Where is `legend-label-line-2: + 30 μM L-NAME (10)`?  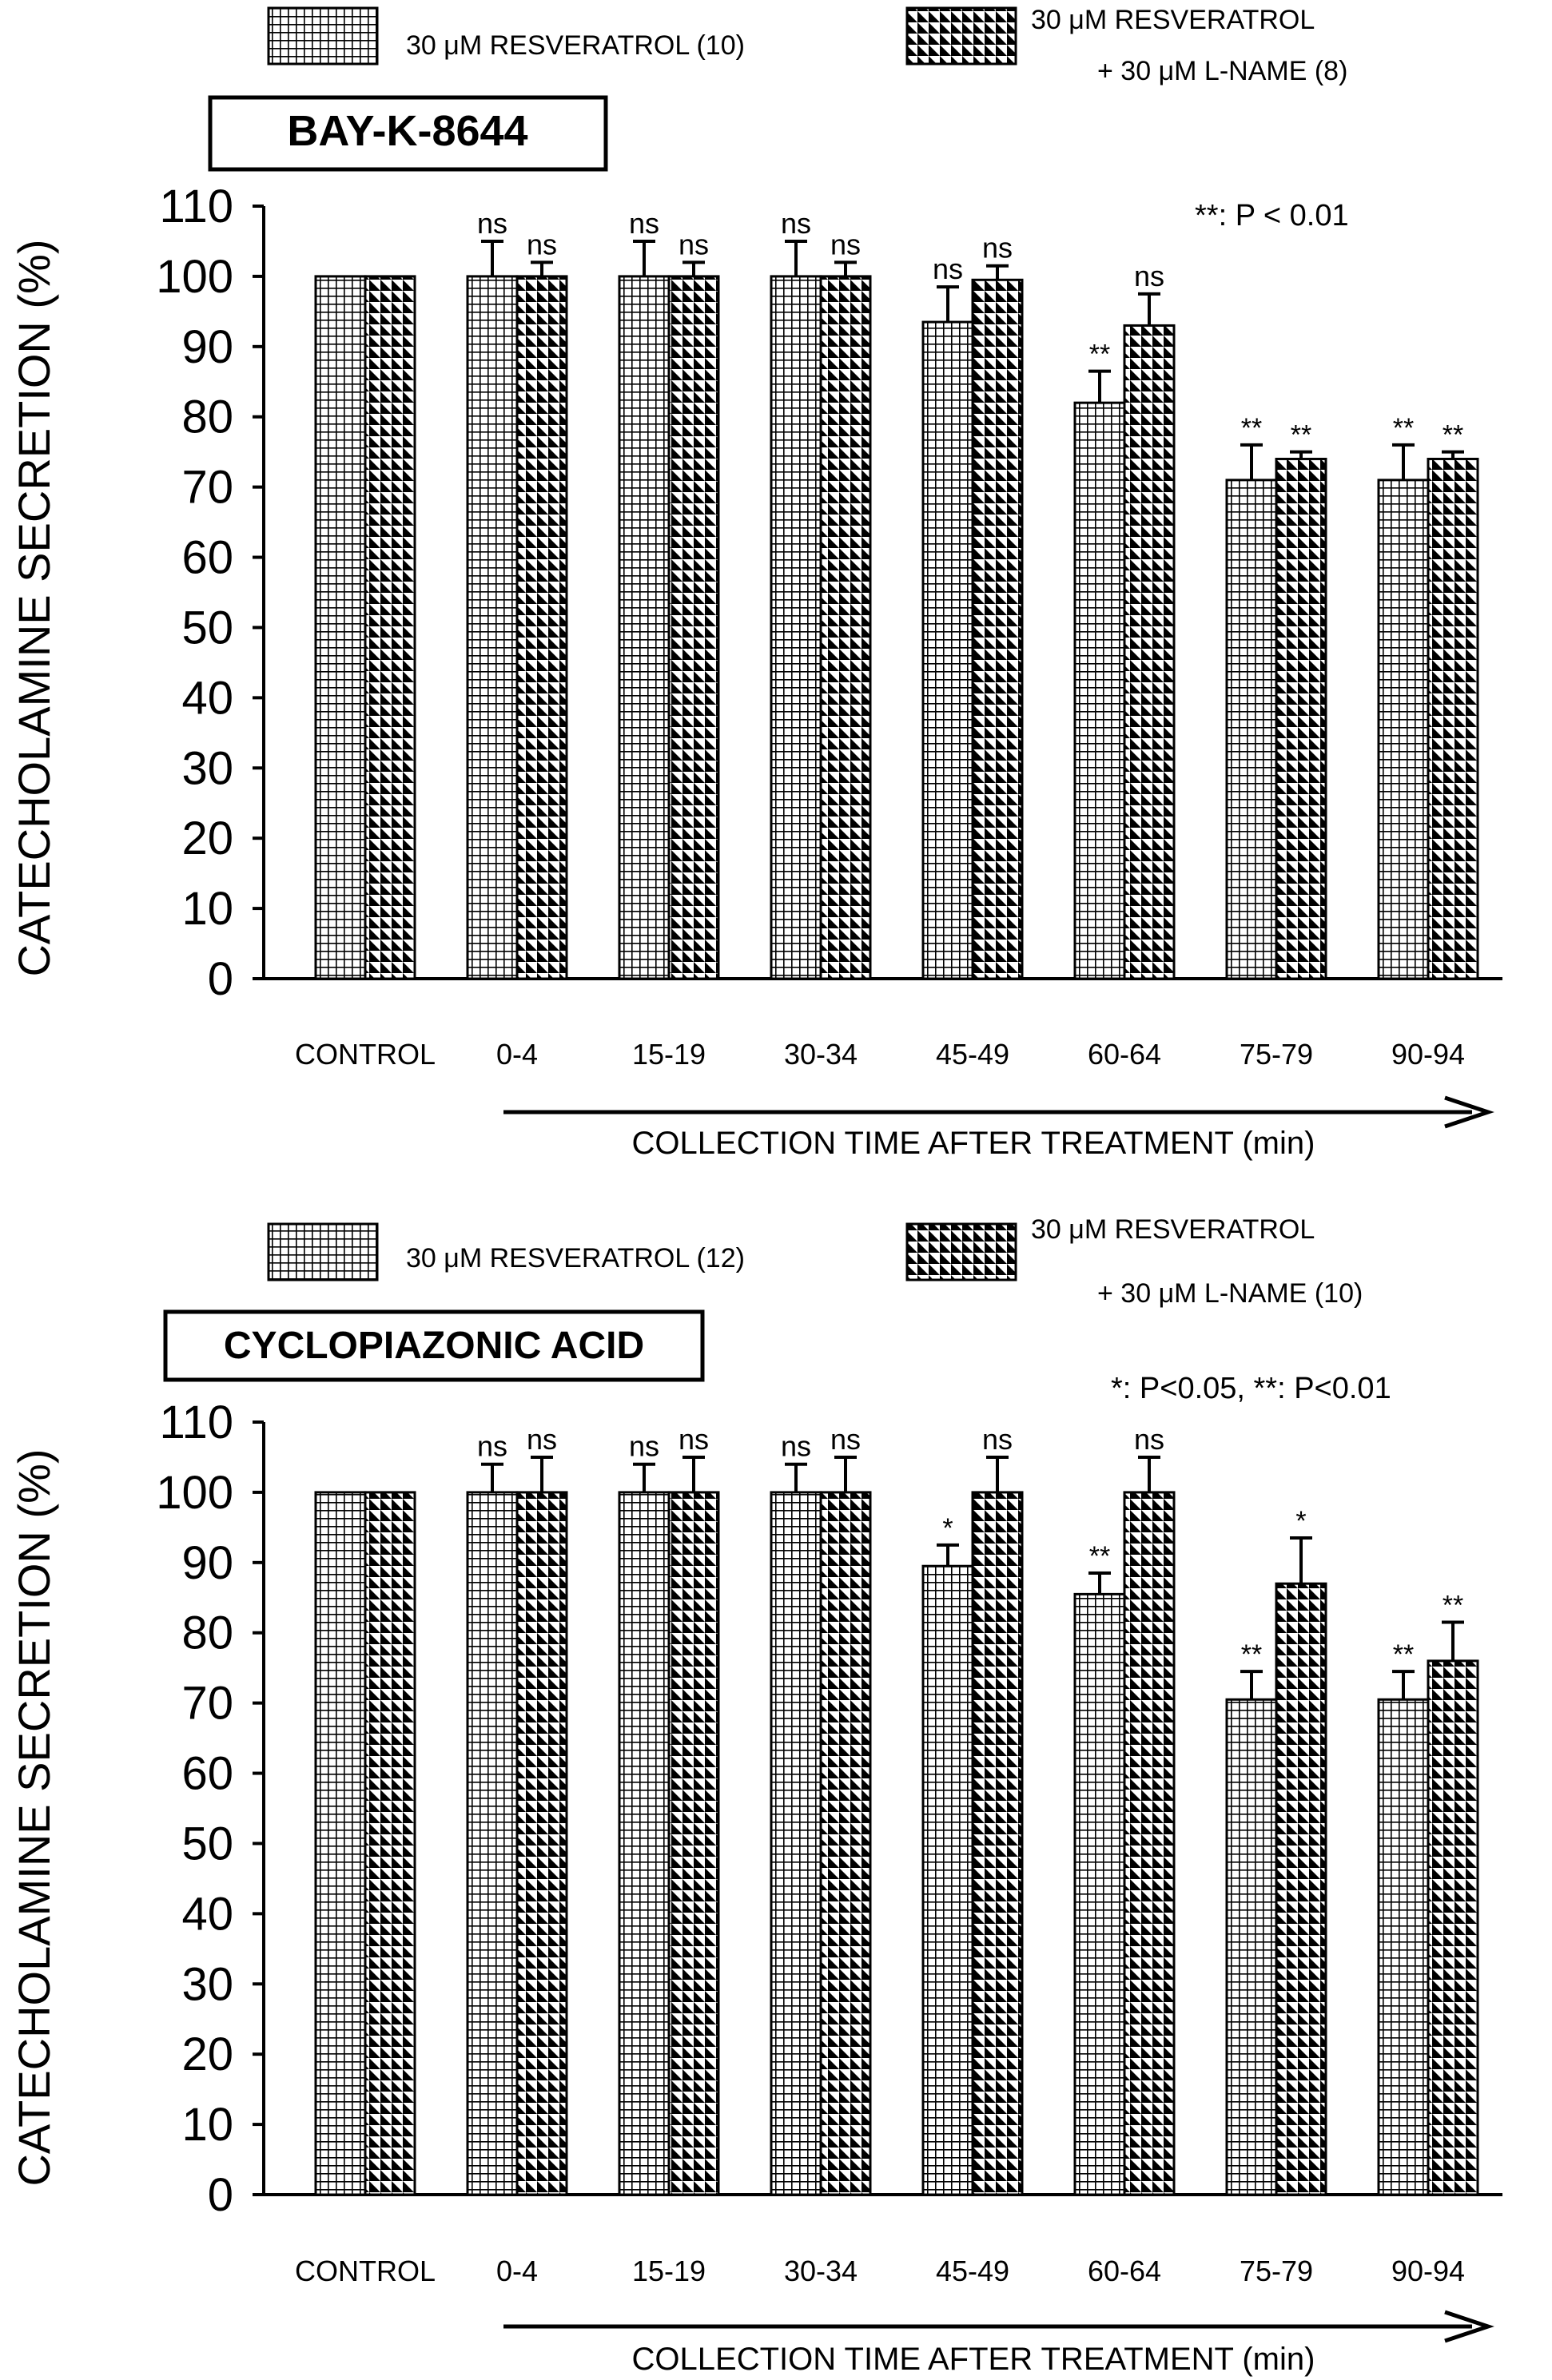 legend-label-line-2: + 30 μM L-NAME (10) is located at coordinates (1230, 1293).